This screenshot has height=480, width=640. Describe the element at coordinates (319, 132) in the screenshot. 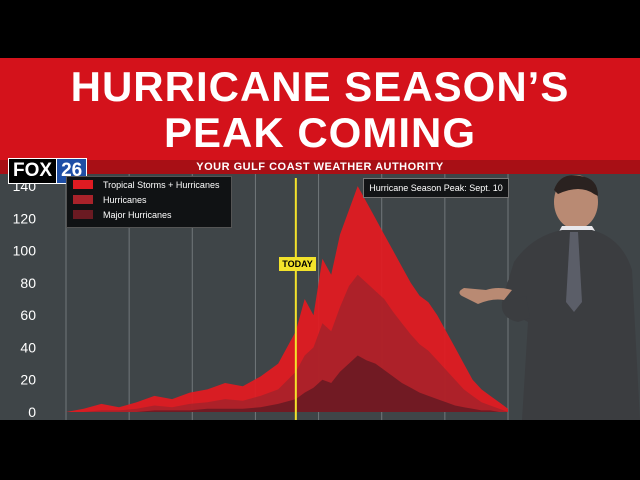

I see `headline-line-2: PEAK COMING` at that location.